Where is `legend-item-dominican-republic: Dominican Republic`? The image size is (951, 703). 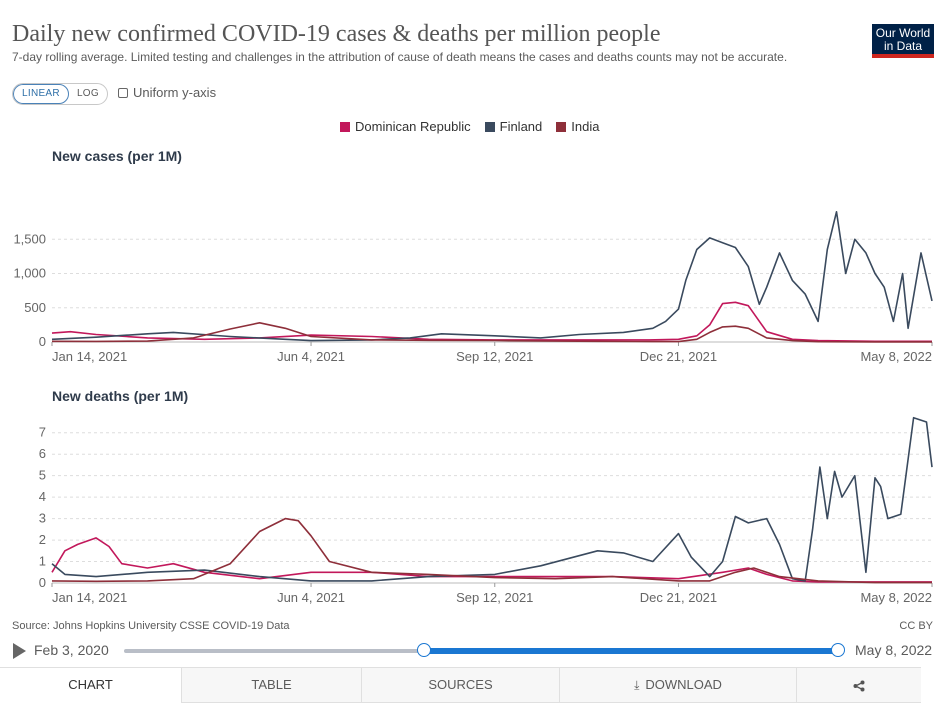 legend-item-dominican-republic: Dominican Republic is located at coordinates (405, 126).